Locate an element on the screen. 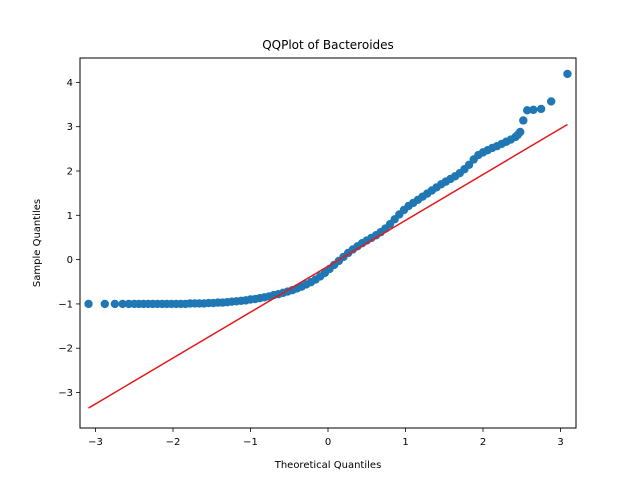 Image resolution: width=640 pixels, height=480 pixels. y-axis-ticks: −3 −2 −1 0 1 2 3 4 is located at coordinates (69, 238).